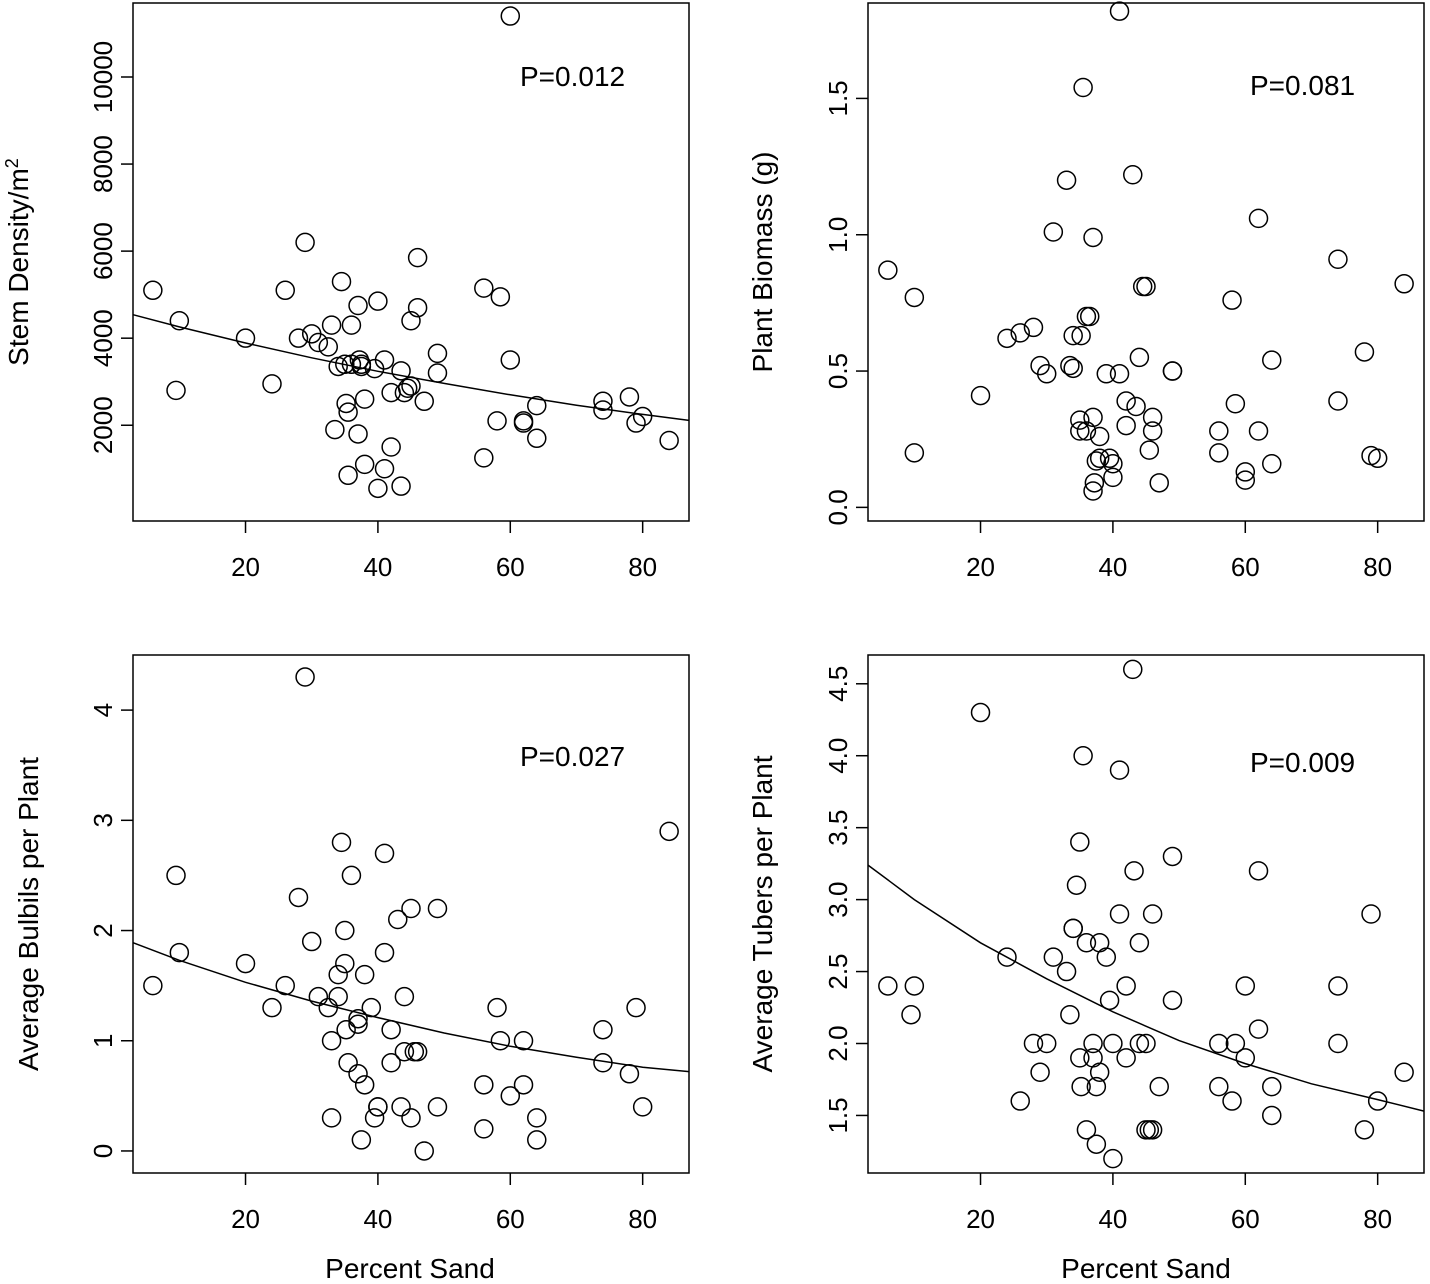 This screenshot has width=1430, height=1284. Describe the element at coordinates (838, 756) in the screenshot. I see `y-tick-label: 4.0` at that location.